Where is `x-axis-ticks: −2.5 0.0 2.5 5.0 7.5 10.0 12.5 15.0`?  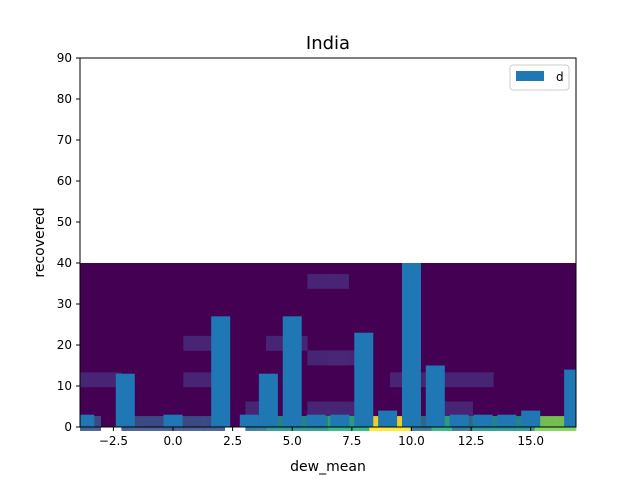
x-axis-ticks: −2.5 0.0 2.5 5.0 7.5 10.0 12.5 15.0 is located at coordinates (321, 437).